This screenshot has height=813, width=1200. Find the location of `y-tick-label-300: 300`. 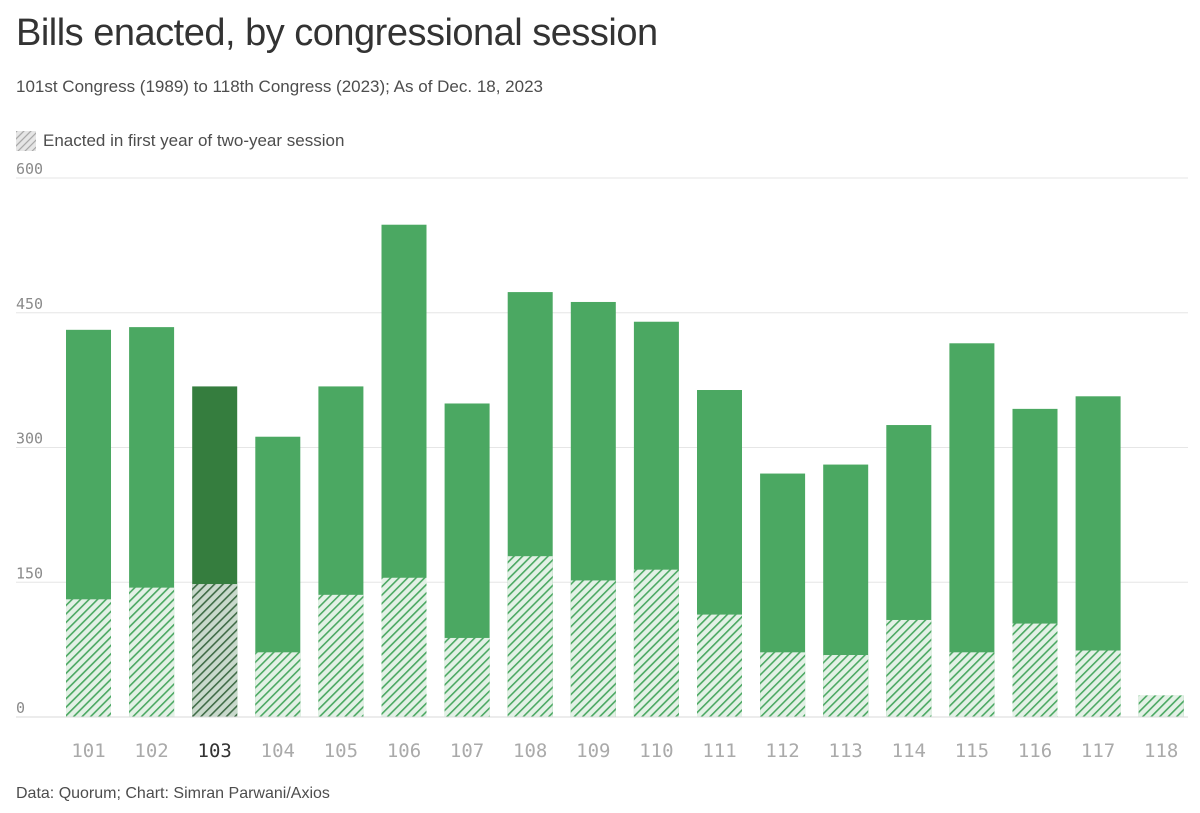

y-tick-label-300: 300 is located at coordinates (29, 439).